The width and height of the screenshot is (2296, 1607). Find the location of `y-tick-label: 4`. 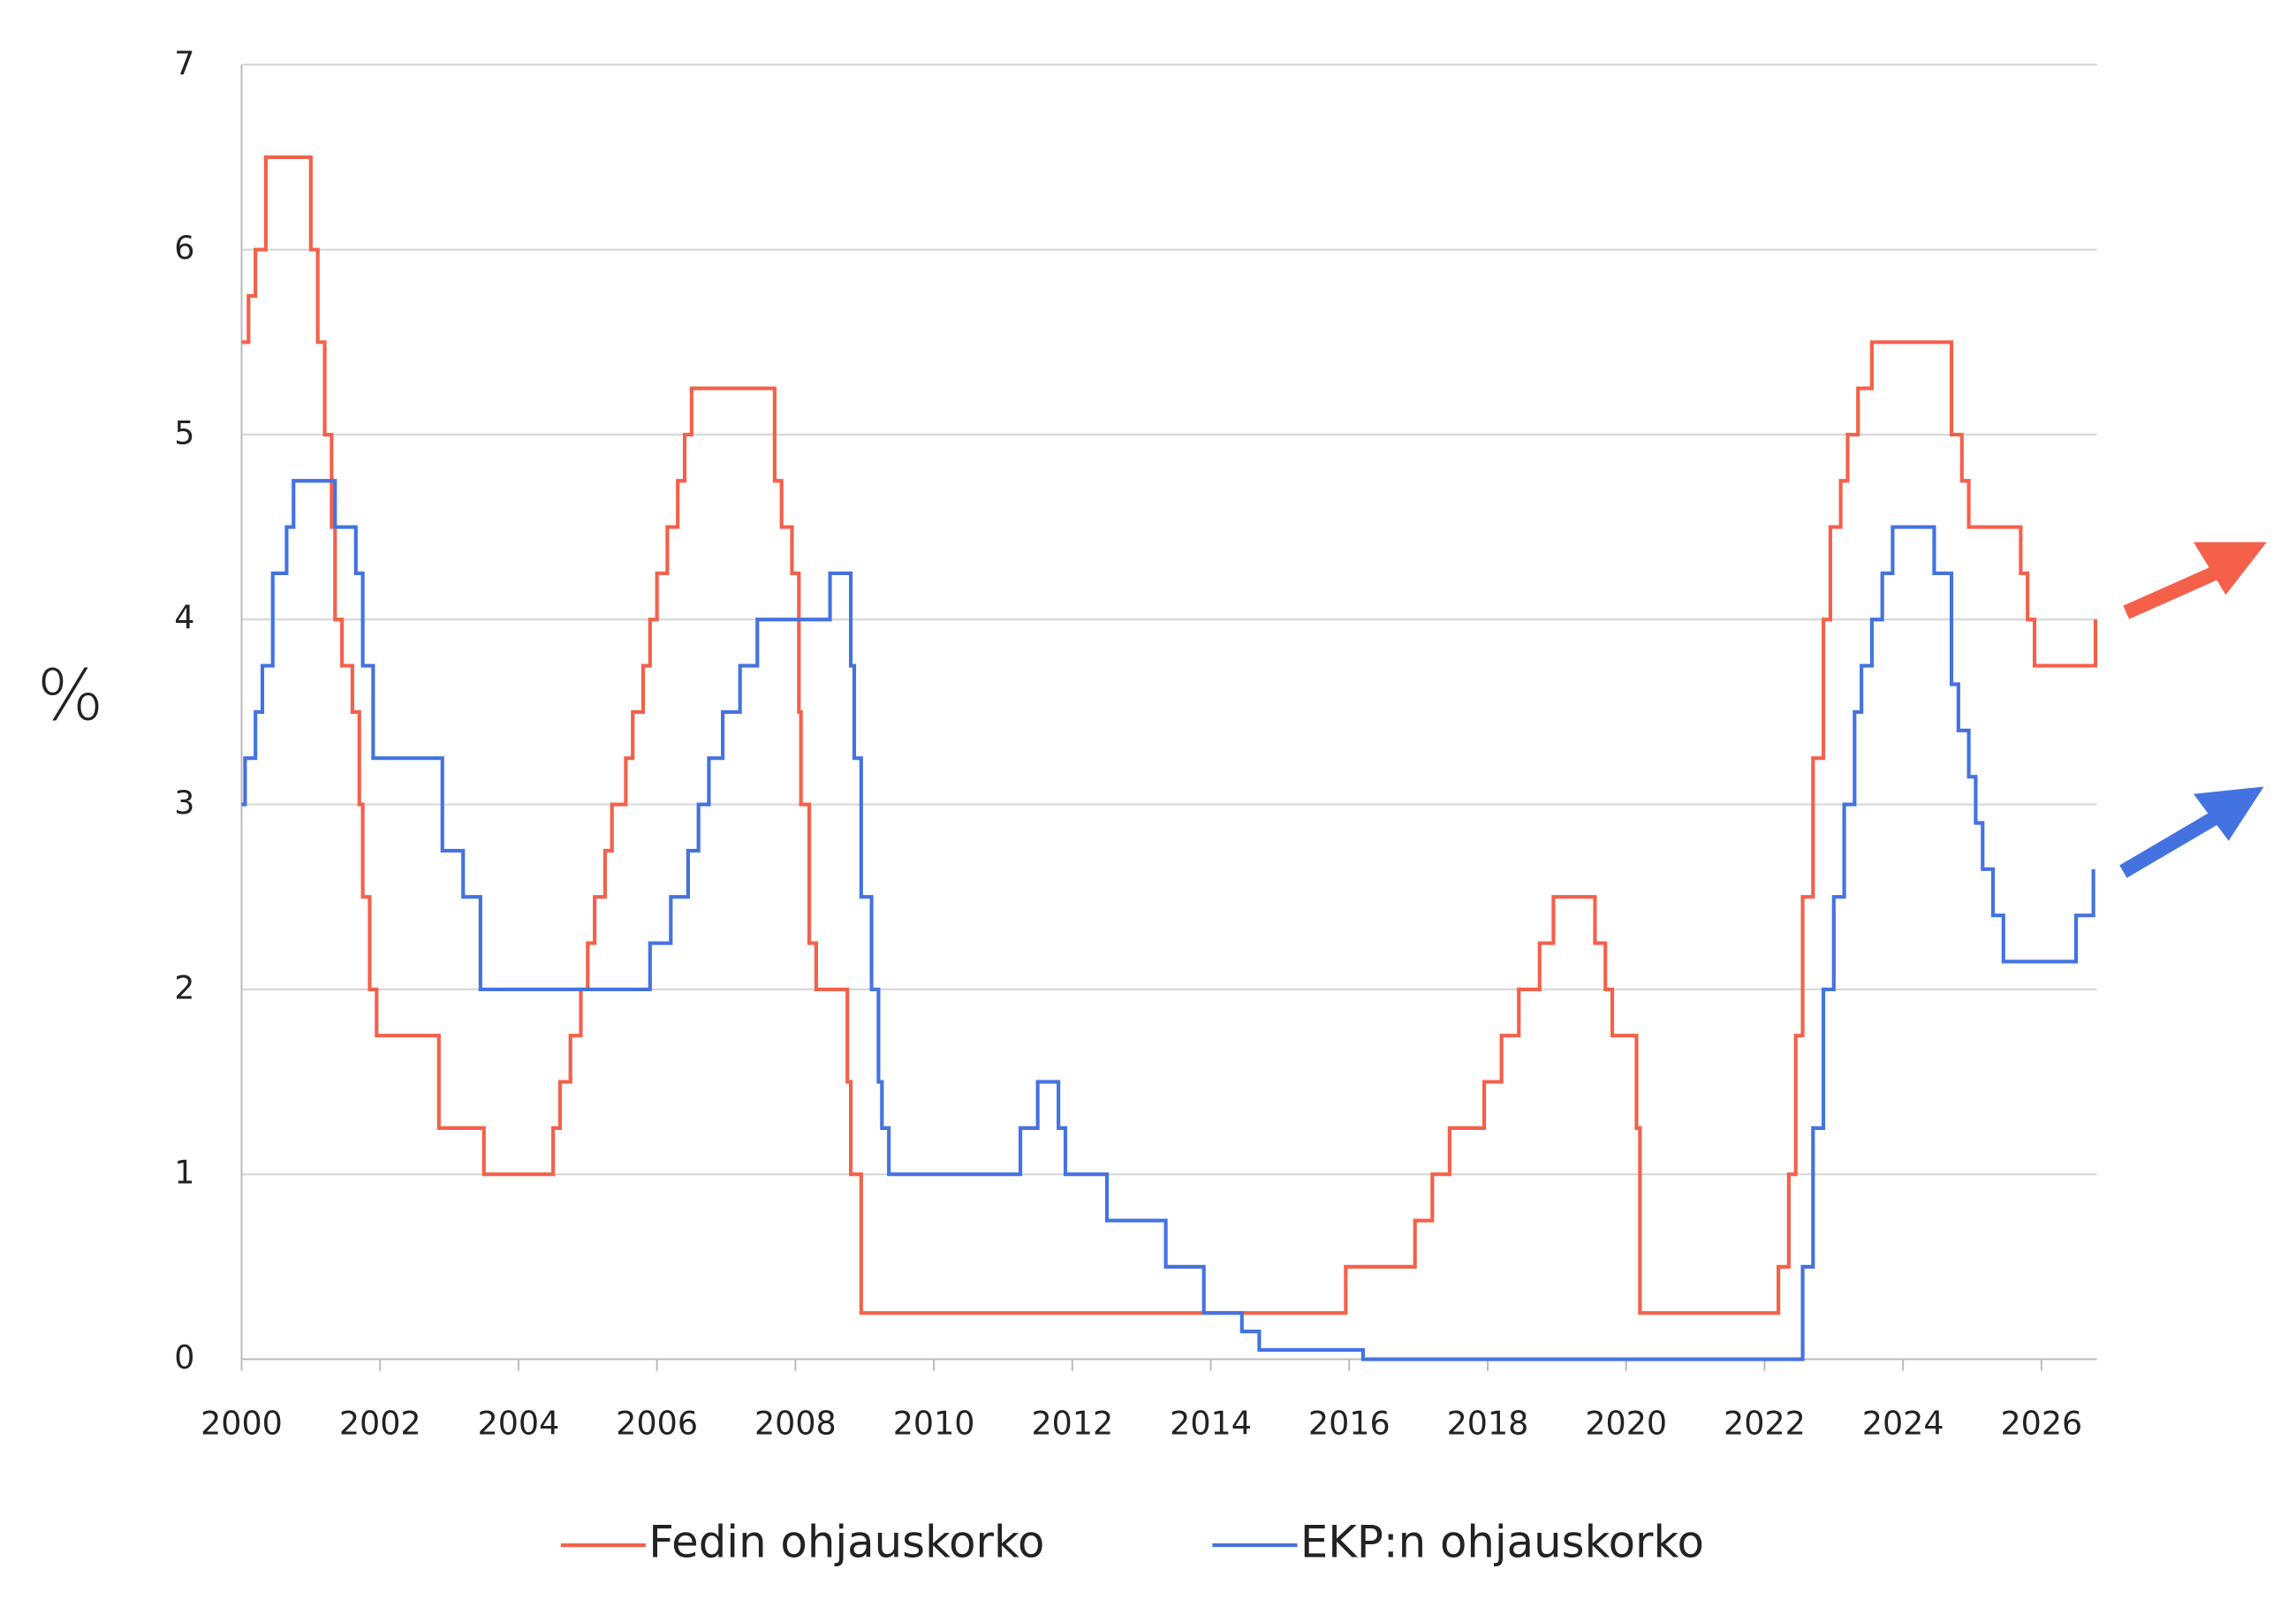

y-tick-label: 4 is located at coordinates (184, 618).